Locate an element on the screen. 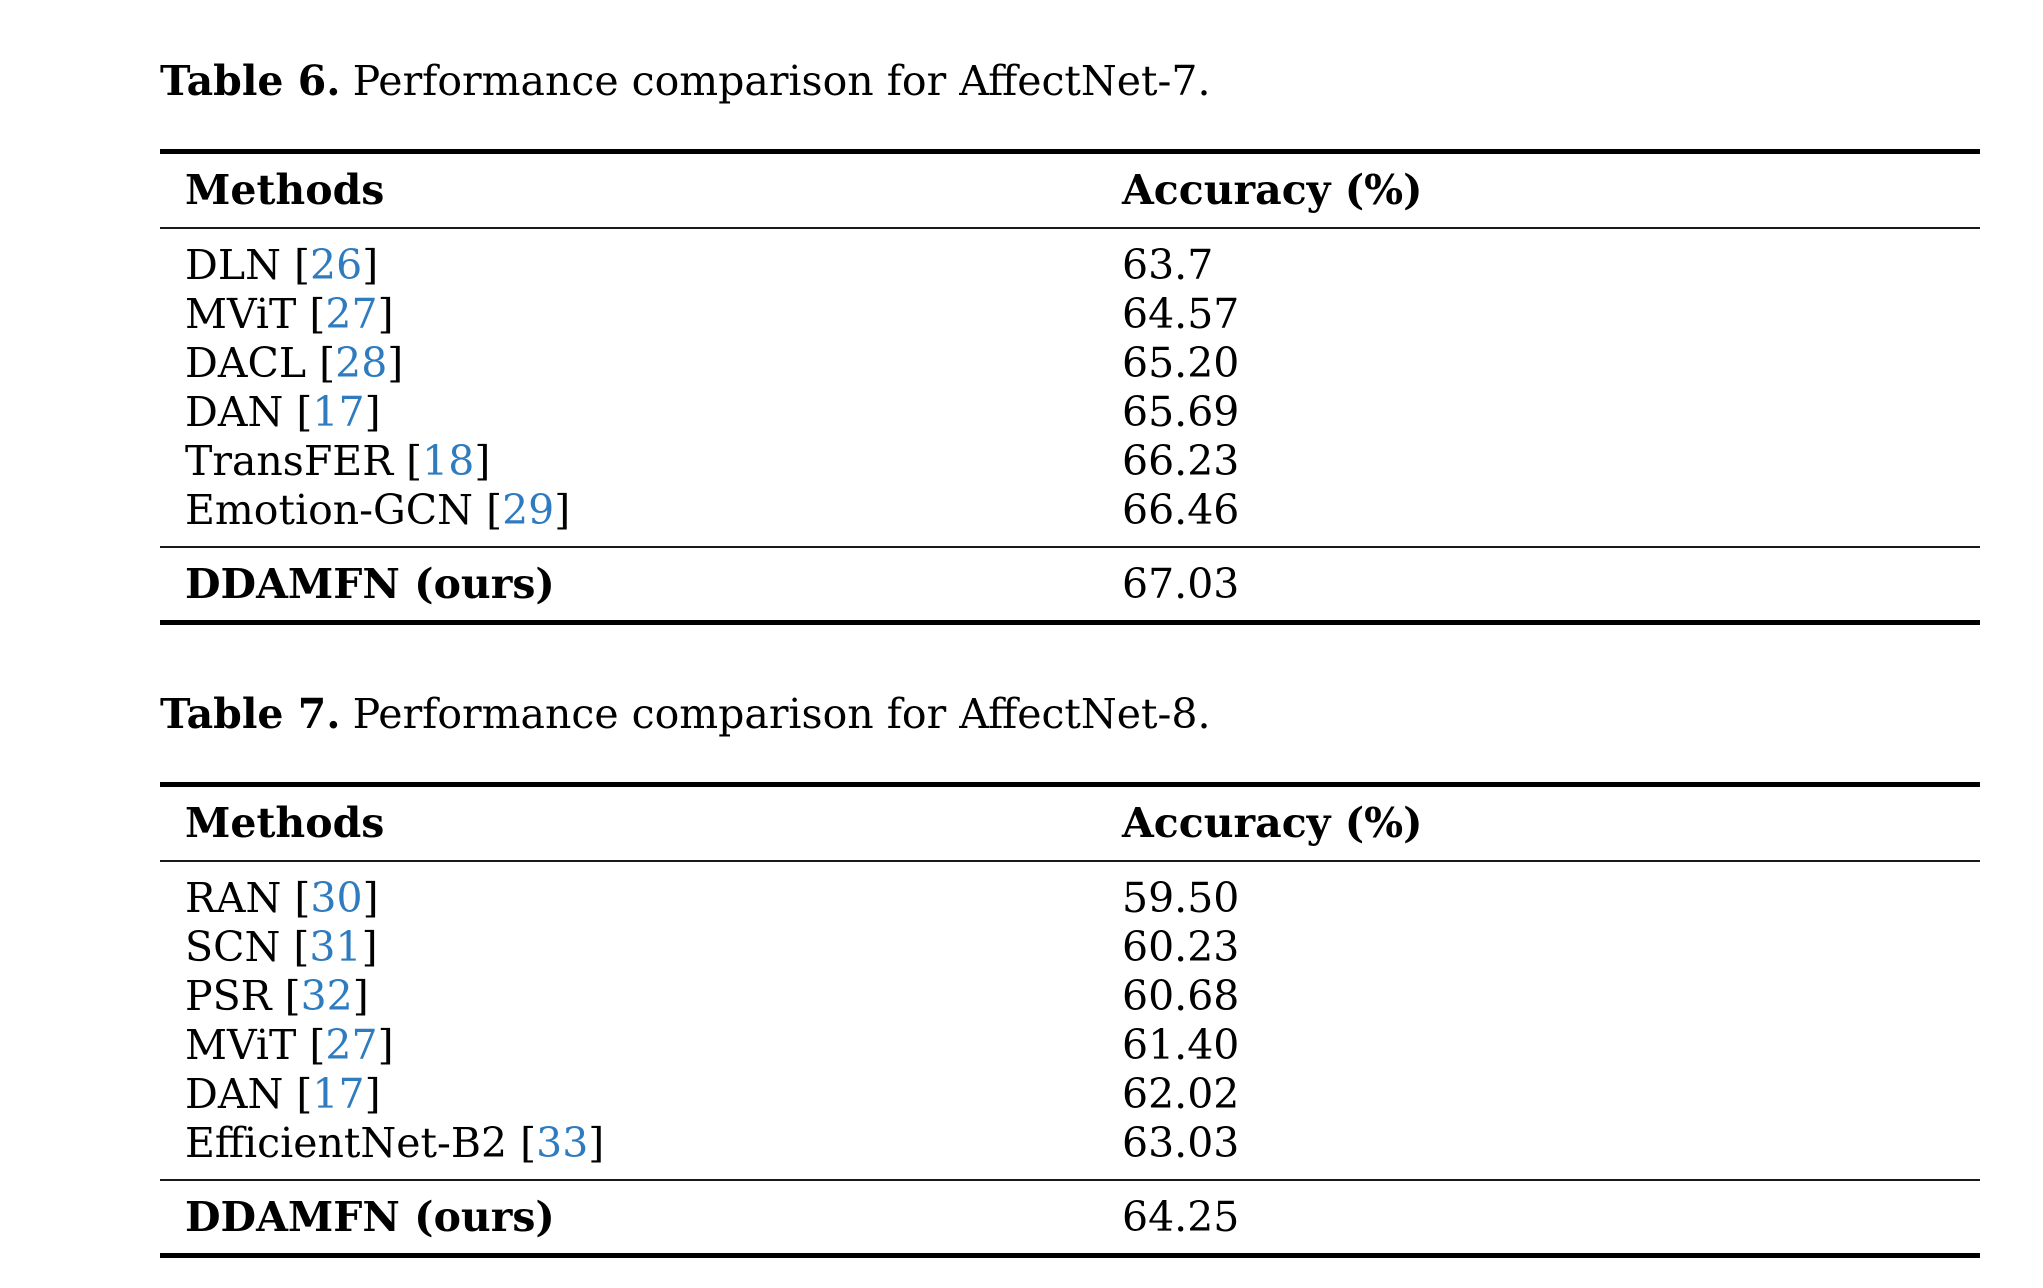 This screenshot has width=2043, height=1288. table-row: TransFER [18] 66.23 is located at coordinates (1070, 461).